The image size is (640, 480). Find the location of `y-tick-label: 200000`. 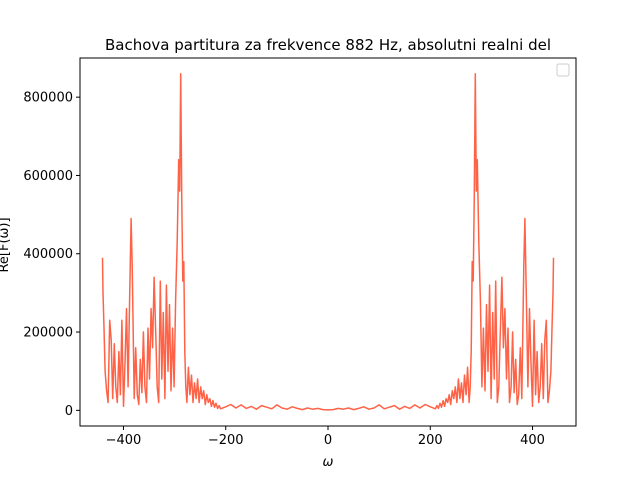

y-tick-label: 200000 is located at coordinates (48, 333).